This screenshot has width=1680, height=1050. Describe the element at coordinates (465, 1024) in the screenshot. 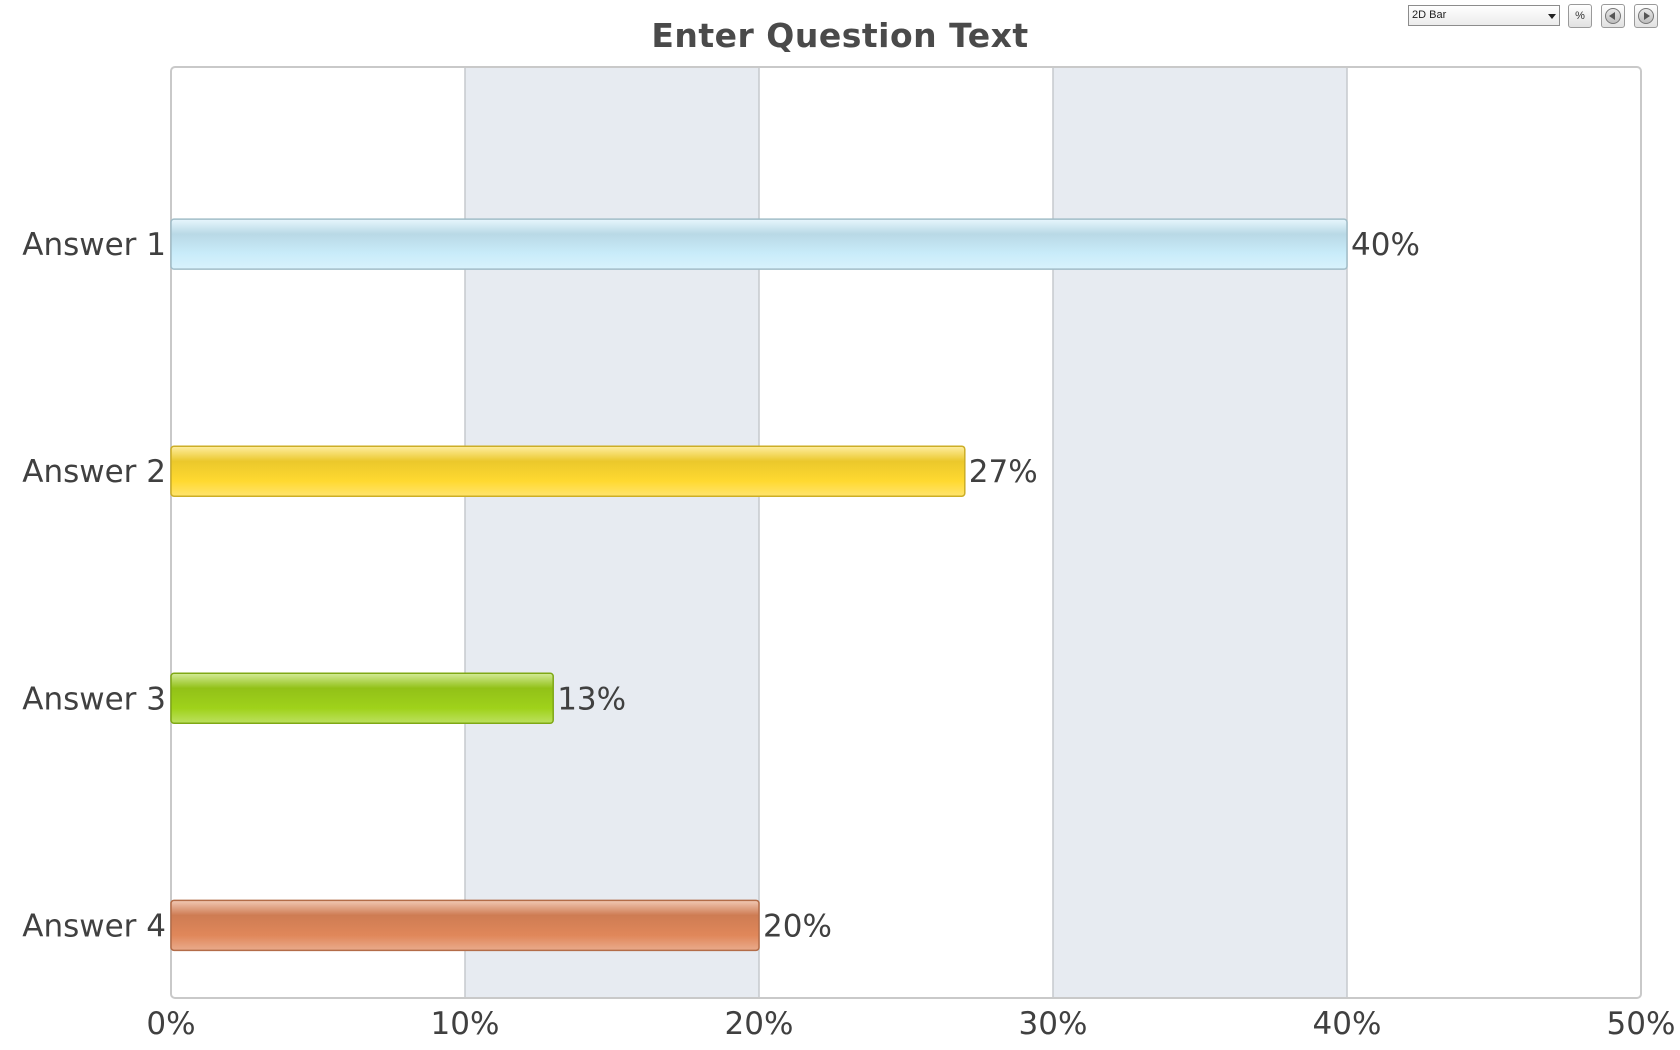

I see `x-tick-label: 10%` at that location.